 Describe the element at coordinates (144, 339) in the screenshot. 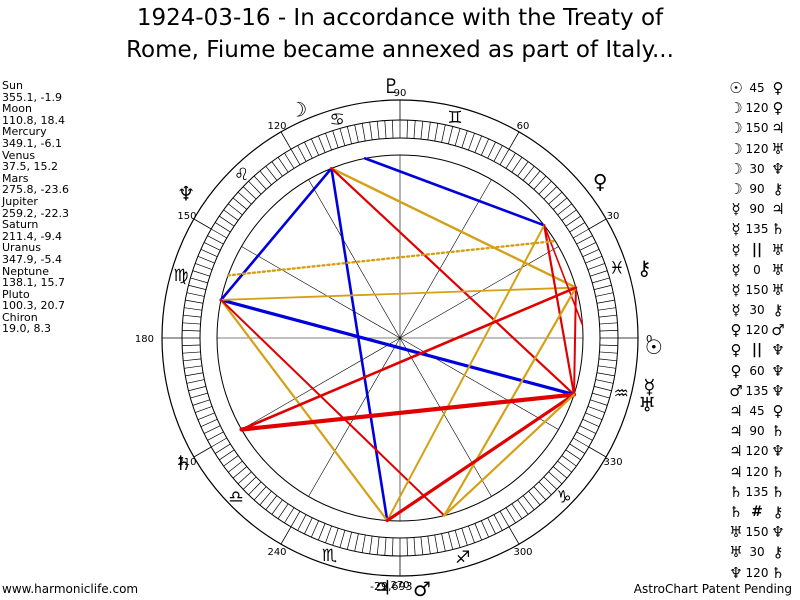

I see `degree-label: 180` at that location.